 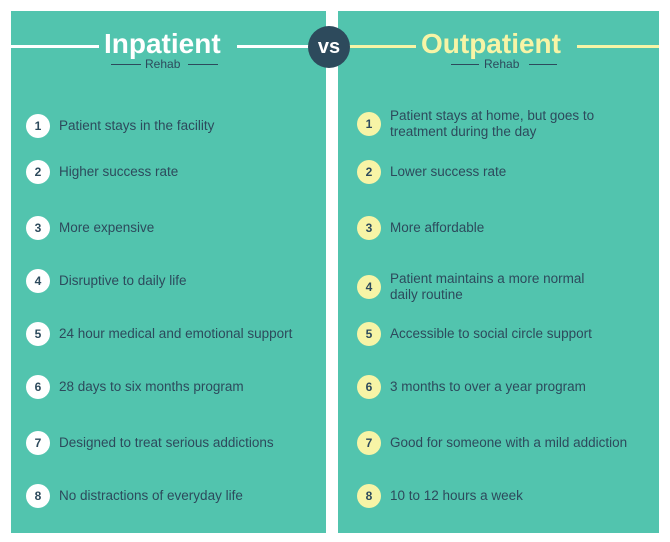 What do you see at coordinates (38, 281) in the screenshot?
I see `inpatient-item-number: 4` at bounding box center [38, 281].